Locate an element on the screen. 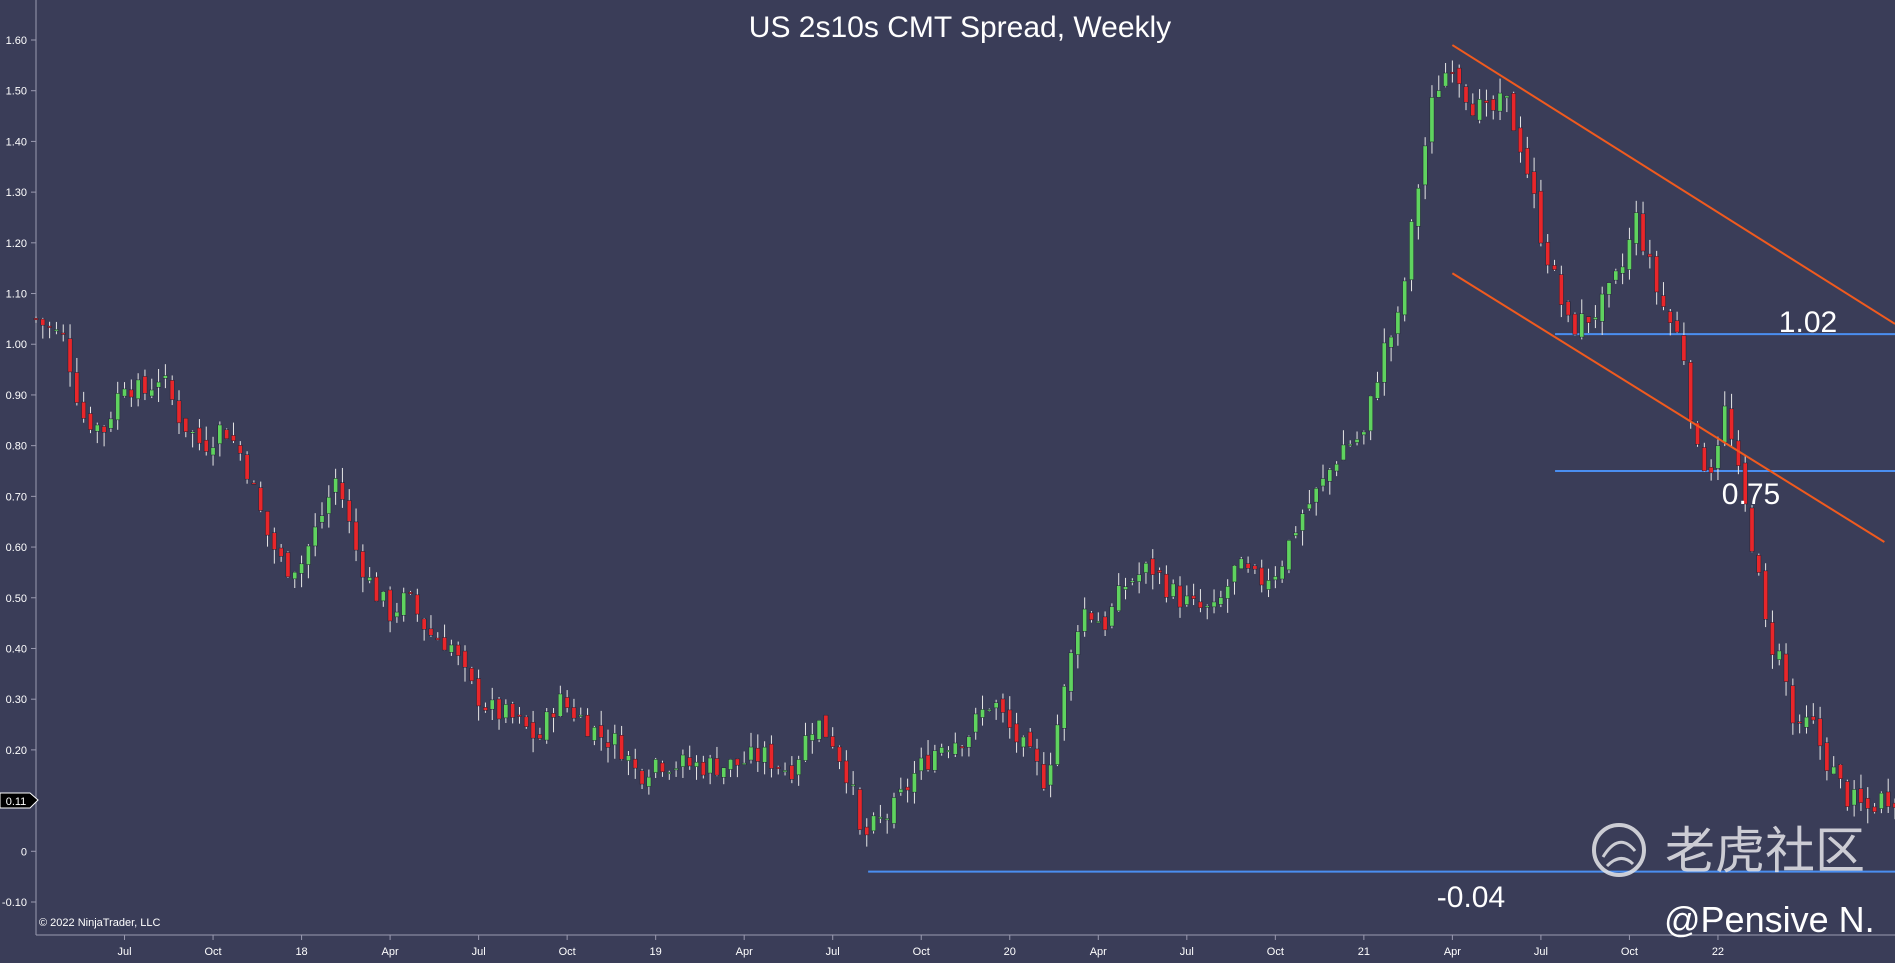 This screenshot has height=963, width=1895. channel-line is located at coordinates (1668, 407).